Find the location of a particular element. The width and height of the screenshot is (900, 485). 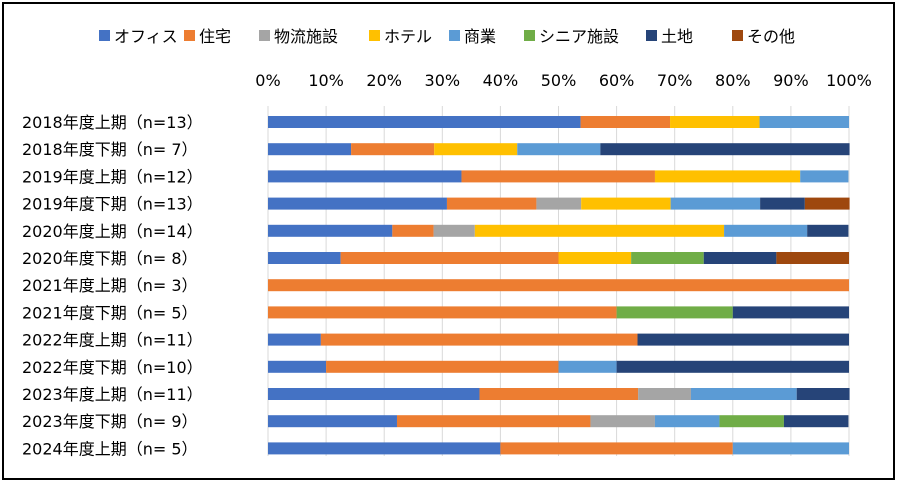

category-label: 2020年度上期（n=14） is located at coordinates (112, 231).